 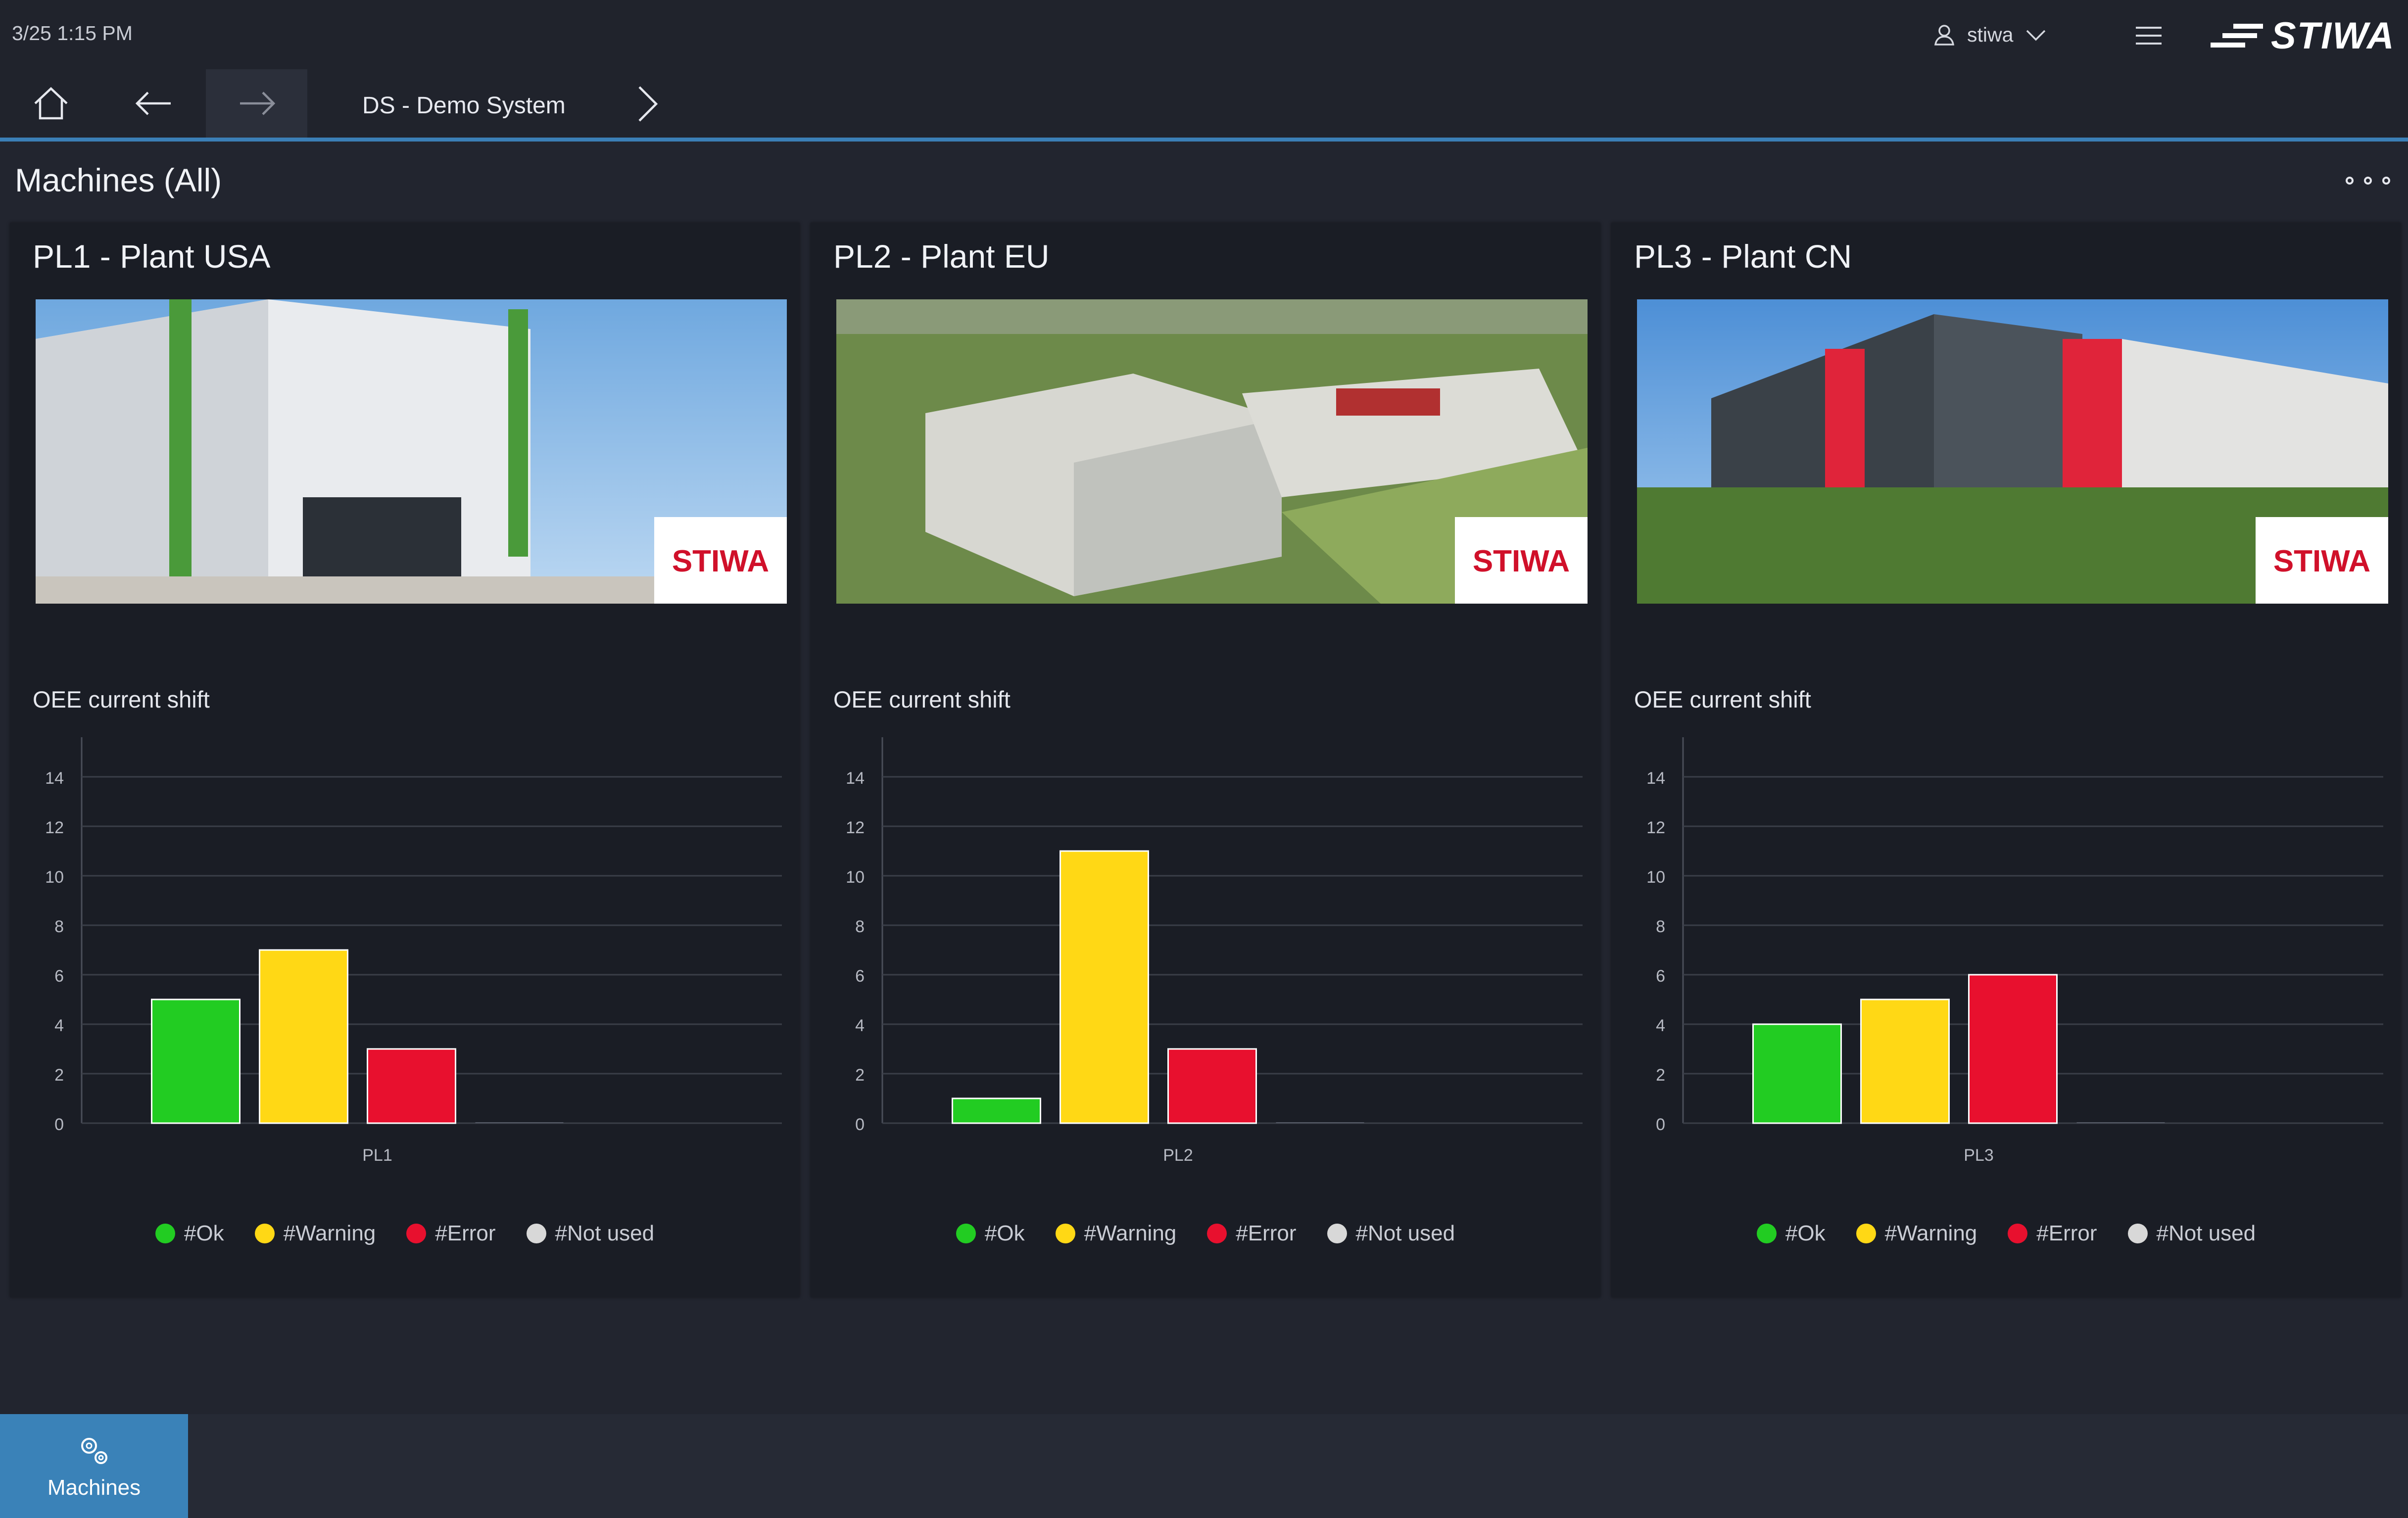 What do you see at coordinates (1944, 35) in the screenshot?
I see `user-icon` at bounding box center [1944, 35].